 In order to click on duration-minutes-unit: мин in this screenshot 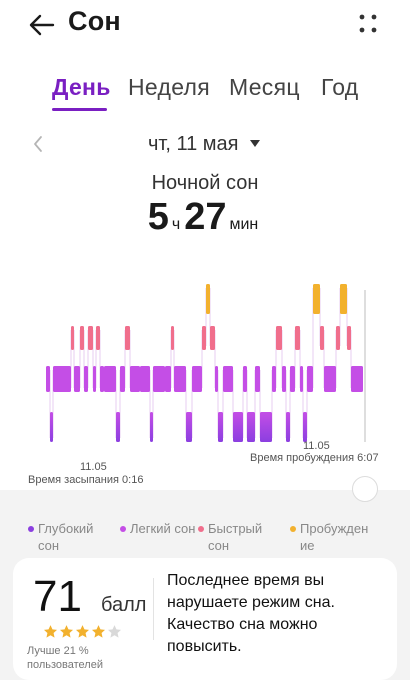, I will do `click(244, 224)`.